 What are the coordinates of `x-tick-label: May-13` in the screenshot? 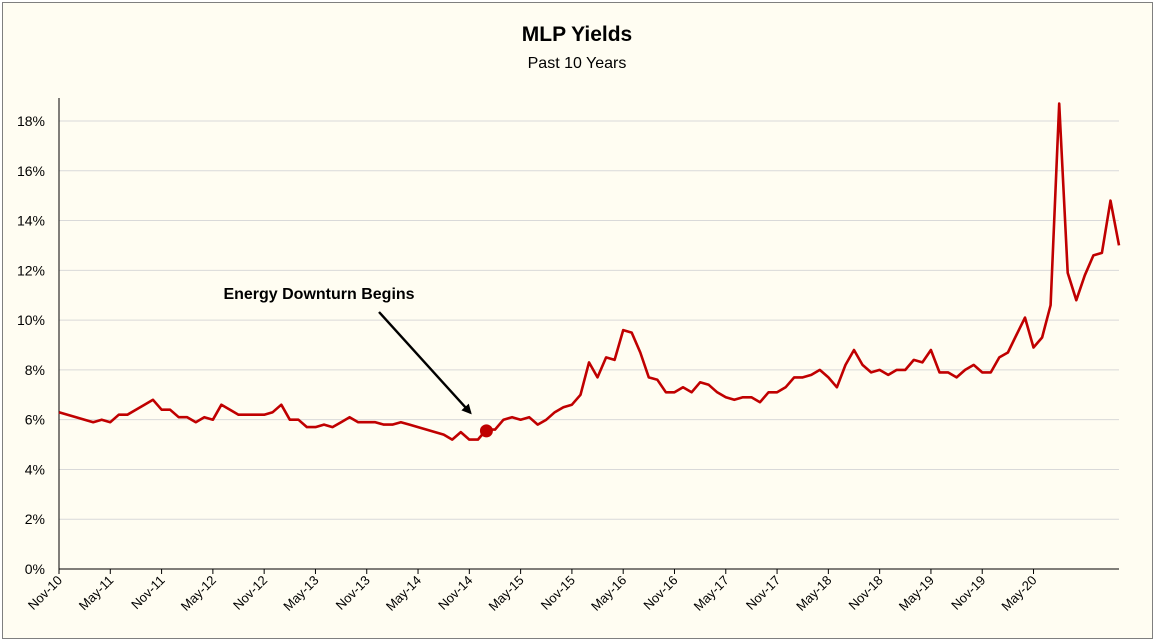 It's located at (300, 593).